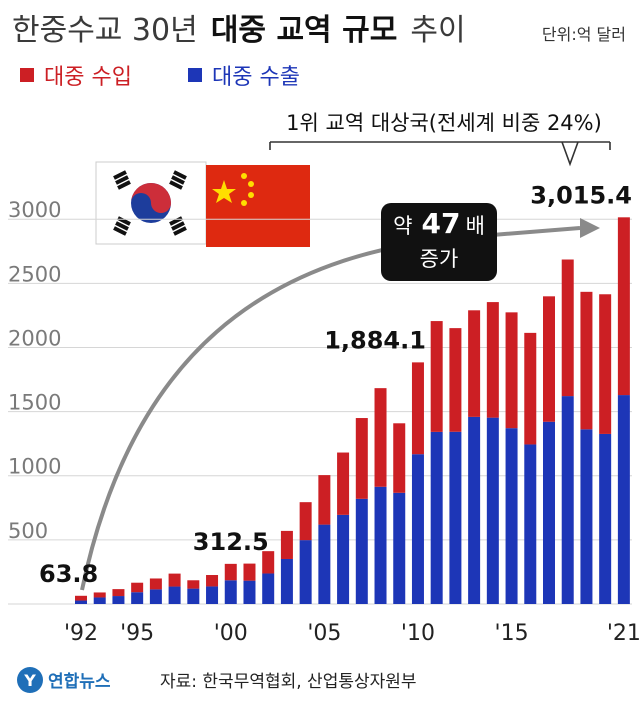 The image size is (640, 708). What do you see at coordinates (439, 242) in the screenshot?
I see `increase-badge: 약 47 배 증가` at bounding box center [439, 242].